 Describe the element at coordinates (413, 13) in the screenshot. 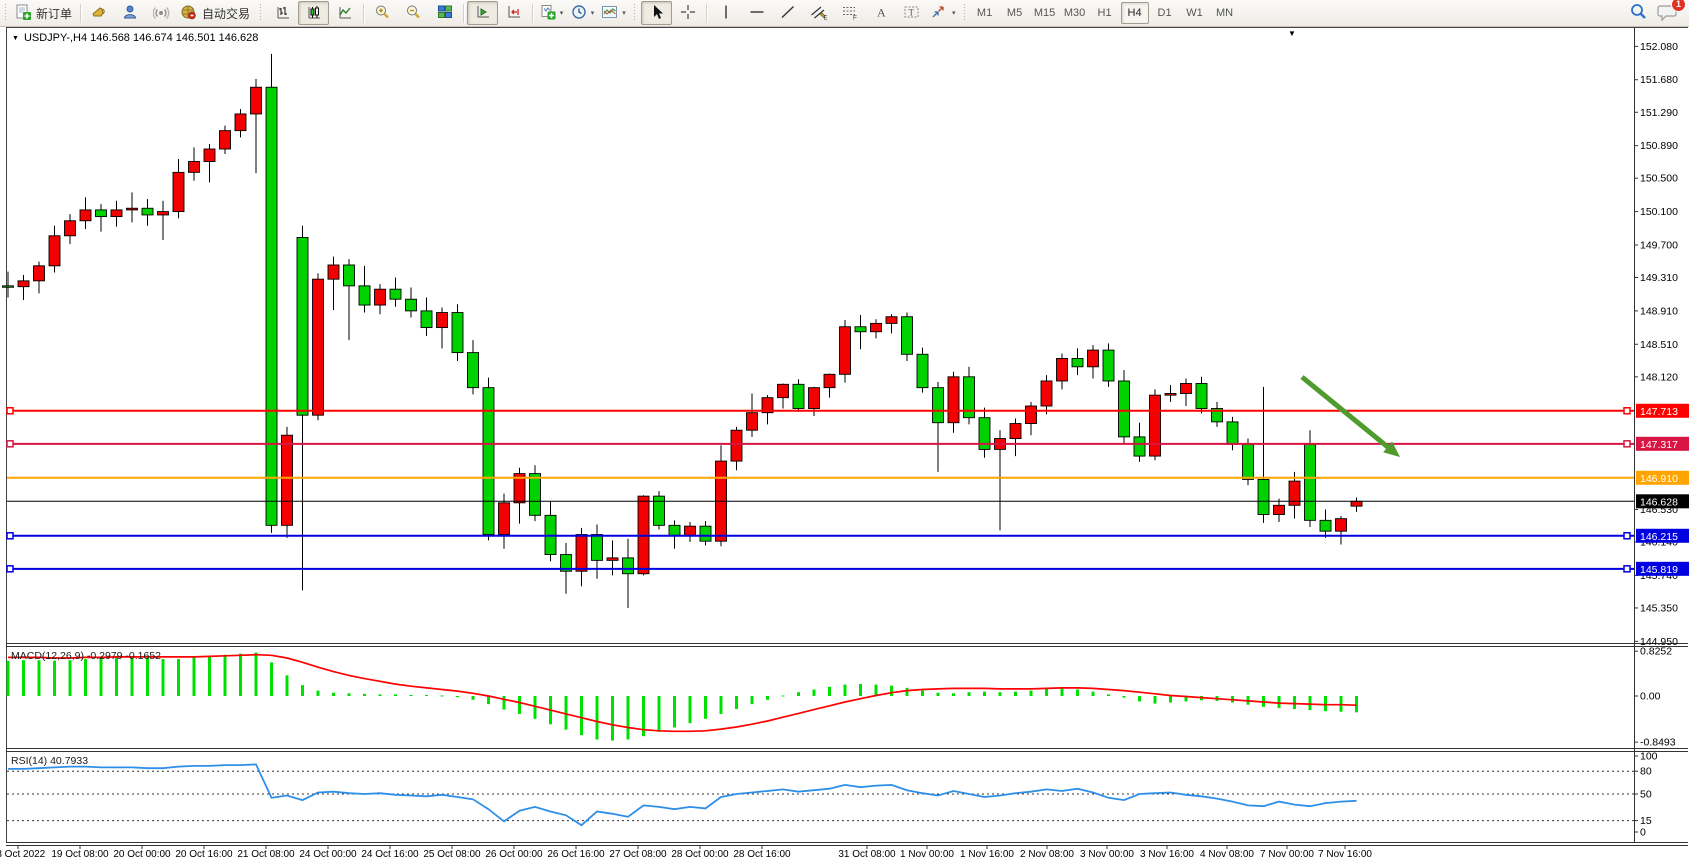

I see `zoom-out-button` at that location.